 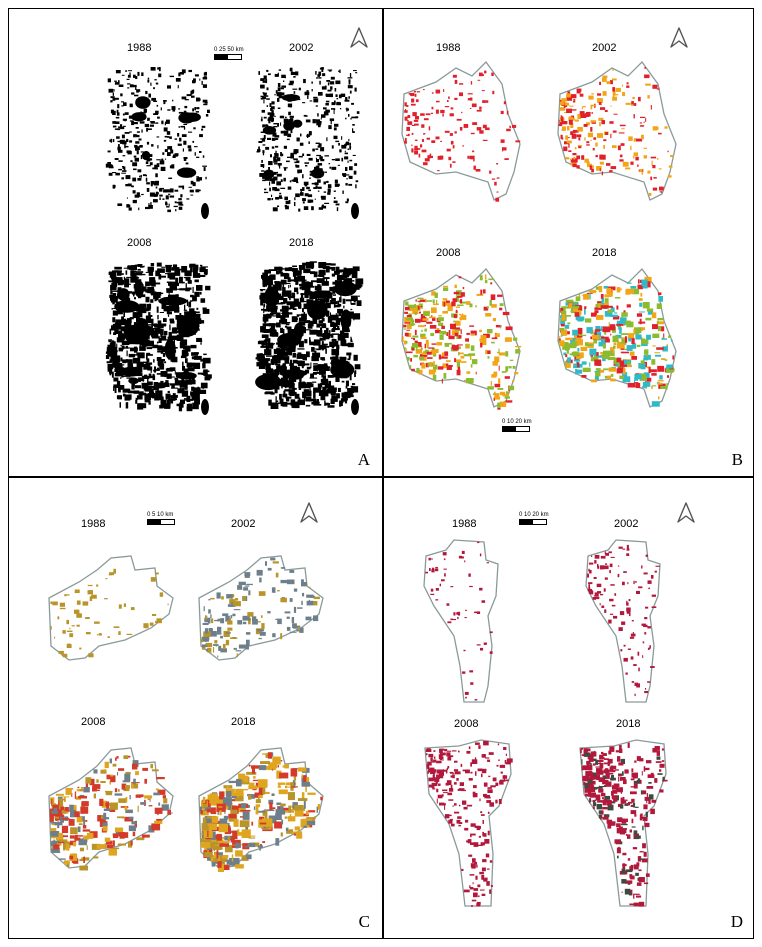 I want to click on panel-c-year-2008: 2008, so click(x=93, y=722).